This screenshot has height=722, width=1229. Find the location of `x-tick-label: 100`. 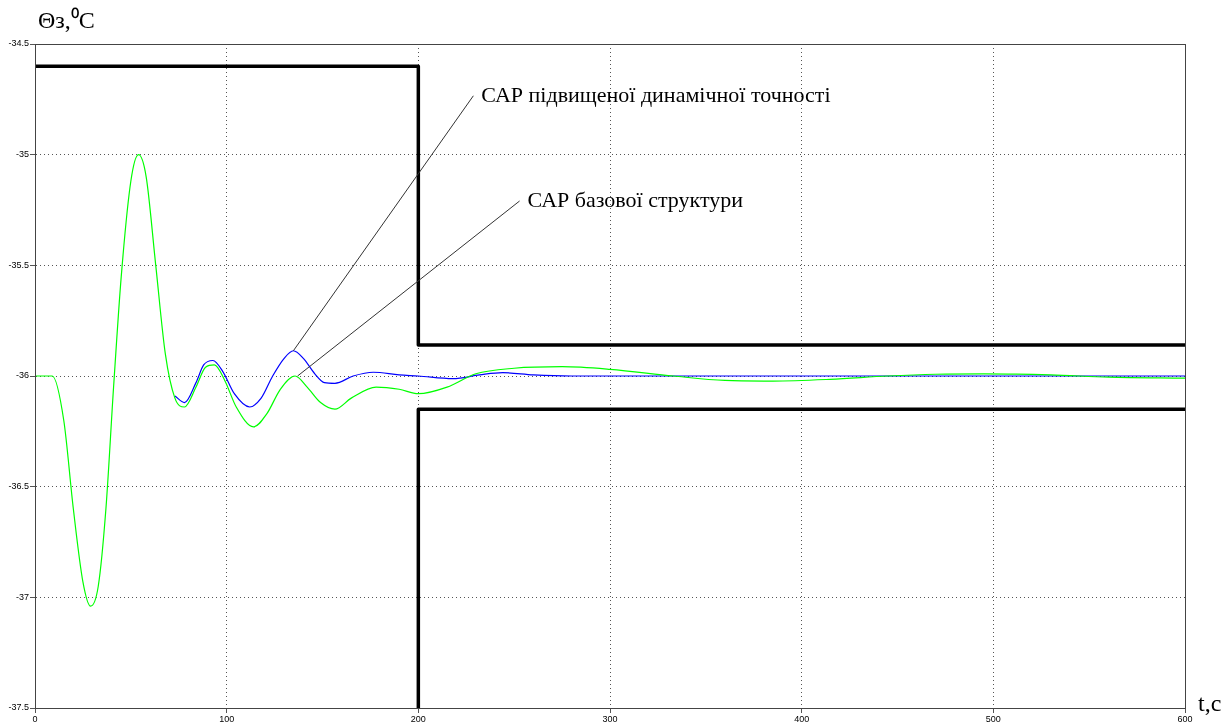

x-tick-label: 100 is located at coordinates (227, 717).